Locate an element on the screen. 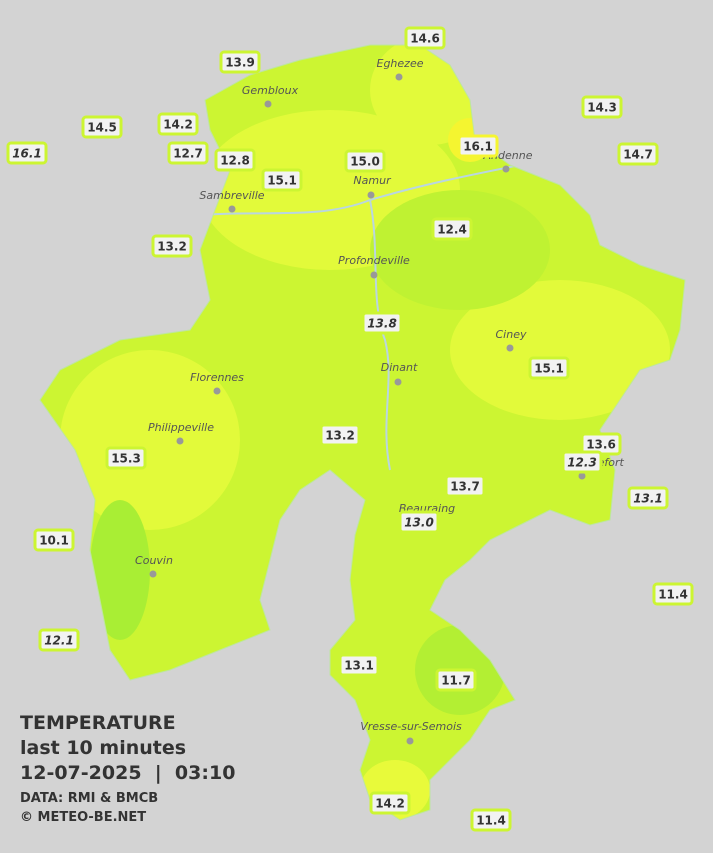  station-temperature: 11.7 is located at coordinates (456, 681).